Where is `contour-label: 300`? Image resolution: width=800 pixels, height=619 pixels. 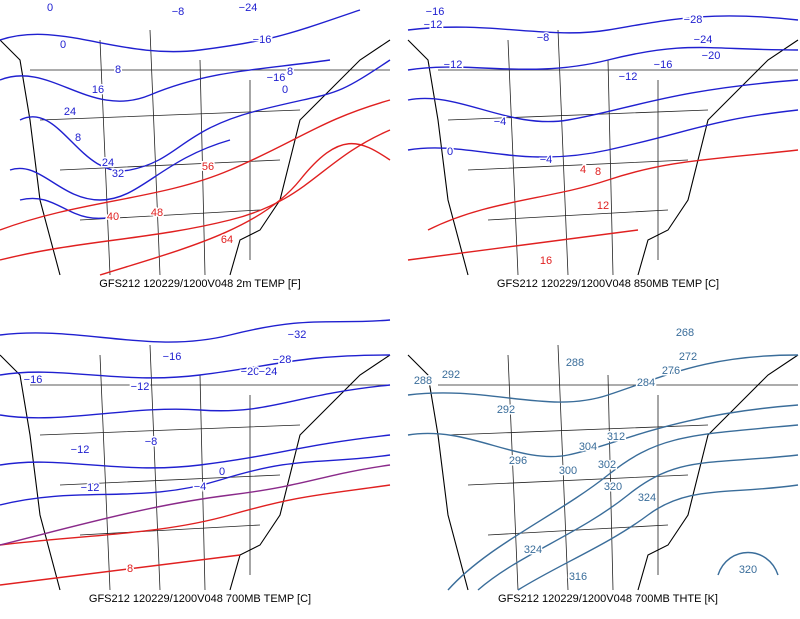 contour-label: 300 is located at coordinates (568, 471).